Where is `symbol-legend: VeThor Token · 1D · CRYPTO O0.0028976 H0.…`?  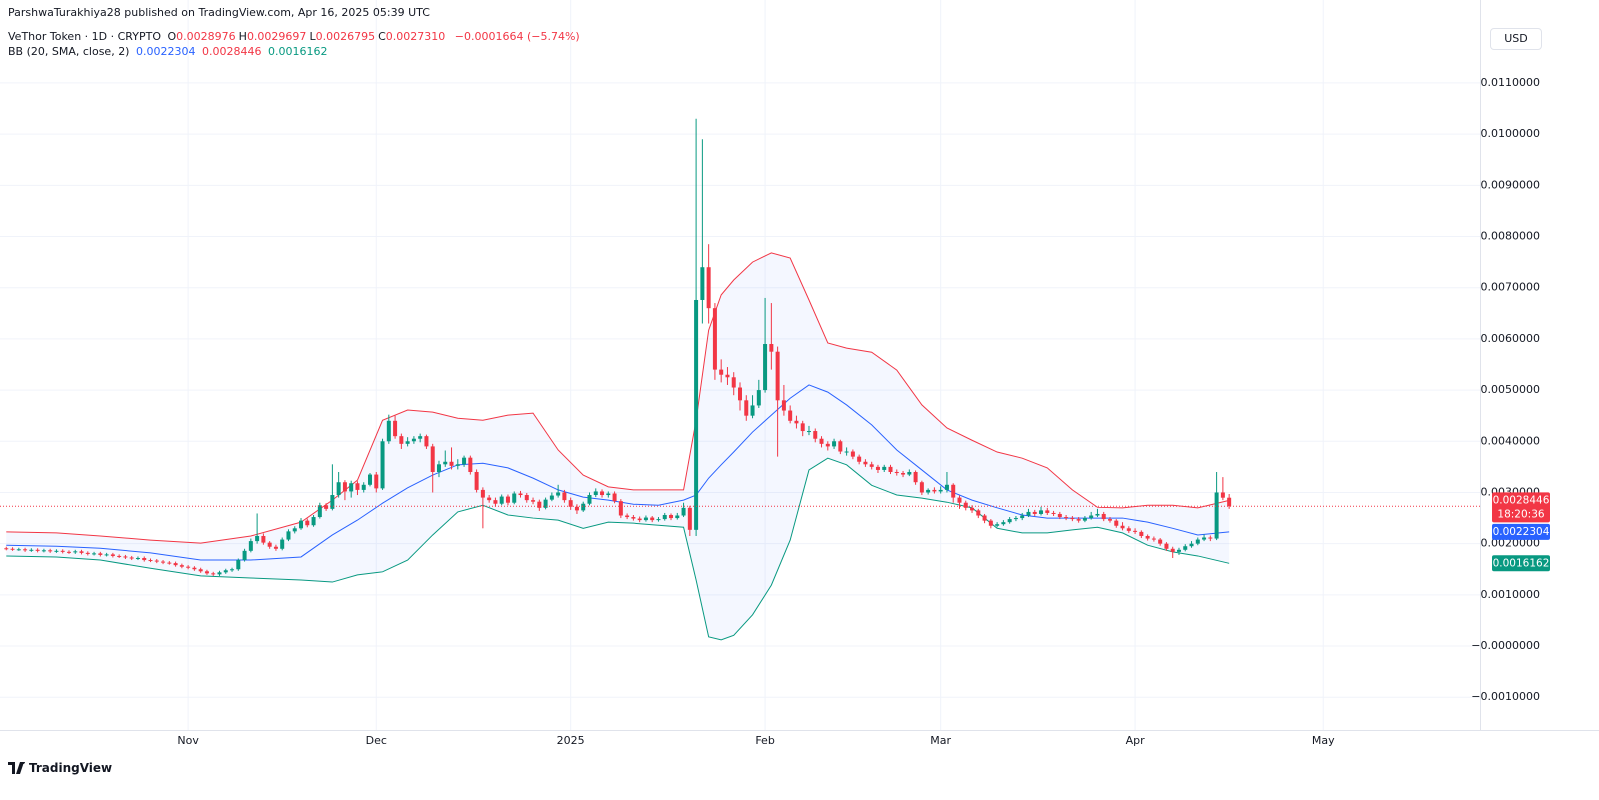
symbol-legend: VeThor Token · 1D · CRYPTO O0.0028976 H0.… is located at coordinates (295, 36).